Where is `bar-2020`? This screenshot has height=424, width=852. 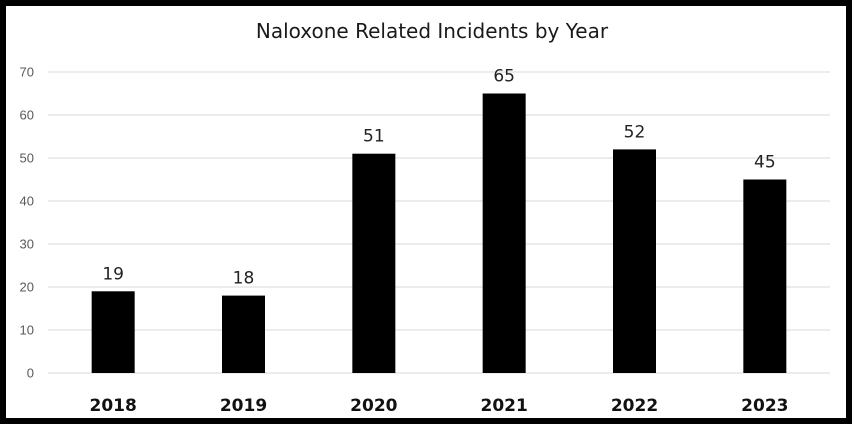
bar-2020 is located at coordinates (374, 263).